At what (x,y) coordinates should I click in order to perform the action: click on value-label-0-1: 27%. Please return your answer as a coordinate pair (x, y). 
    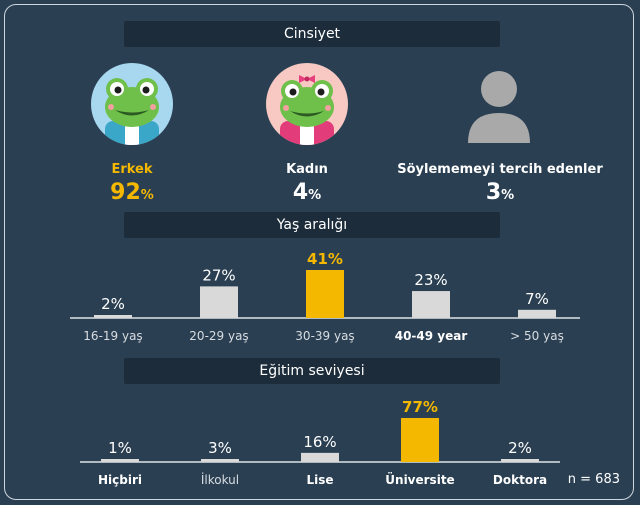
    Looking at the image, I should click on (218, 275).